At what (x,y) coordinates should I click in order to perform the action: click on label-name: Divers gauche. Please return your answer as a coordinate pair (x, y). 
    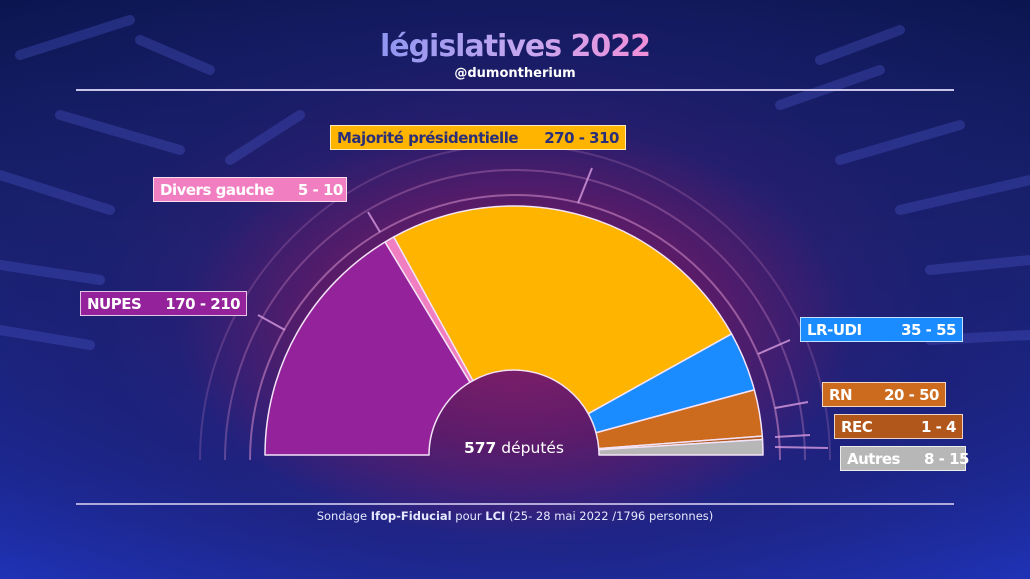
    Looking at the image, I should click on (217, 189).